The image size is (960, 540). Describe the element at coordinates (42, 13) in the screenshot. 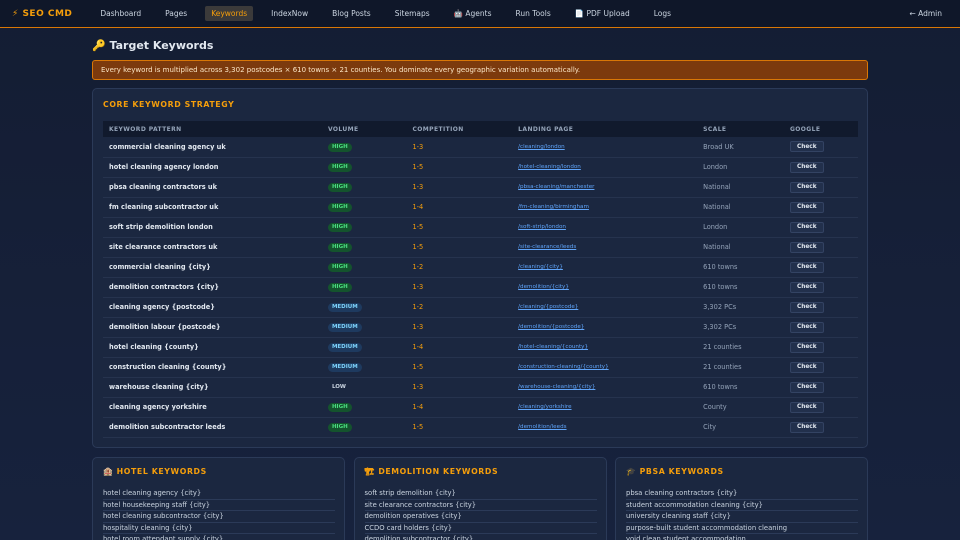

I see `brand: ⚡ SEO CMD` at that location.